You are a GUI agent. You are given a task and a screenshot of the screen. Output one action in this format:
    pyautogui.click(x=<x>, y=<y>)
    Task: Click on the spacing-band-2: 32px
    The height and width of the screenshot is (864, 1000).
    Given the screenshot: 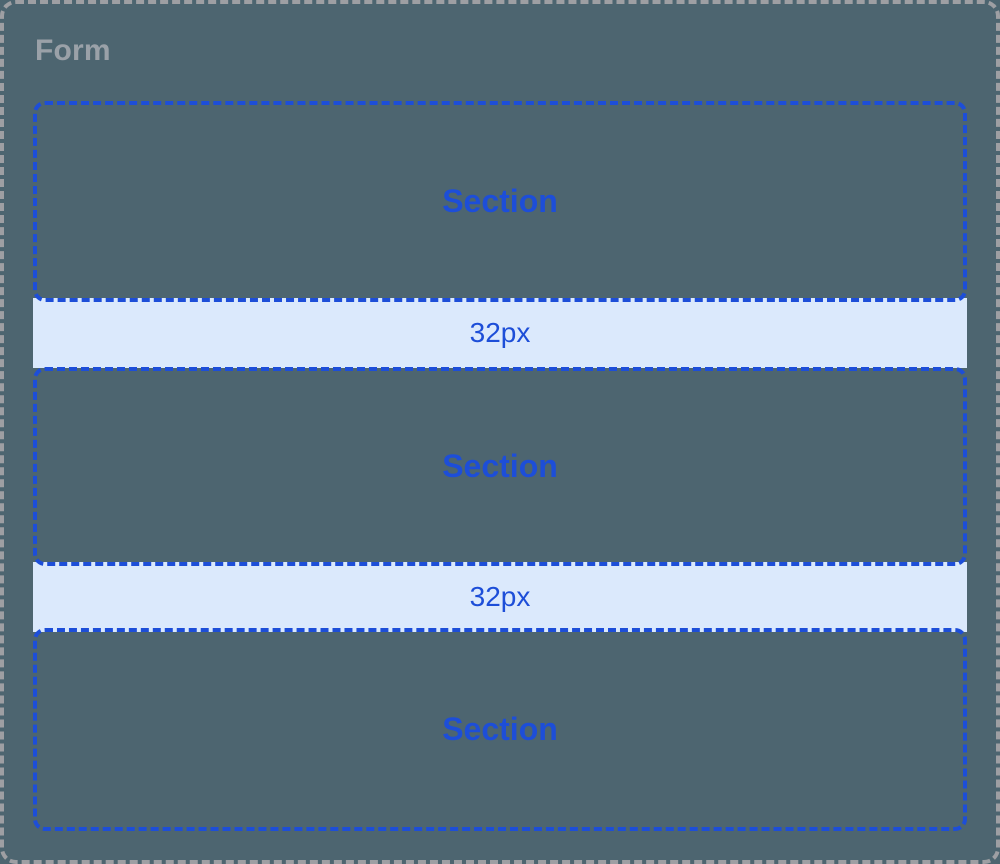 What is the action you would take?
    pyautogui.click(x=500, y=597)
    